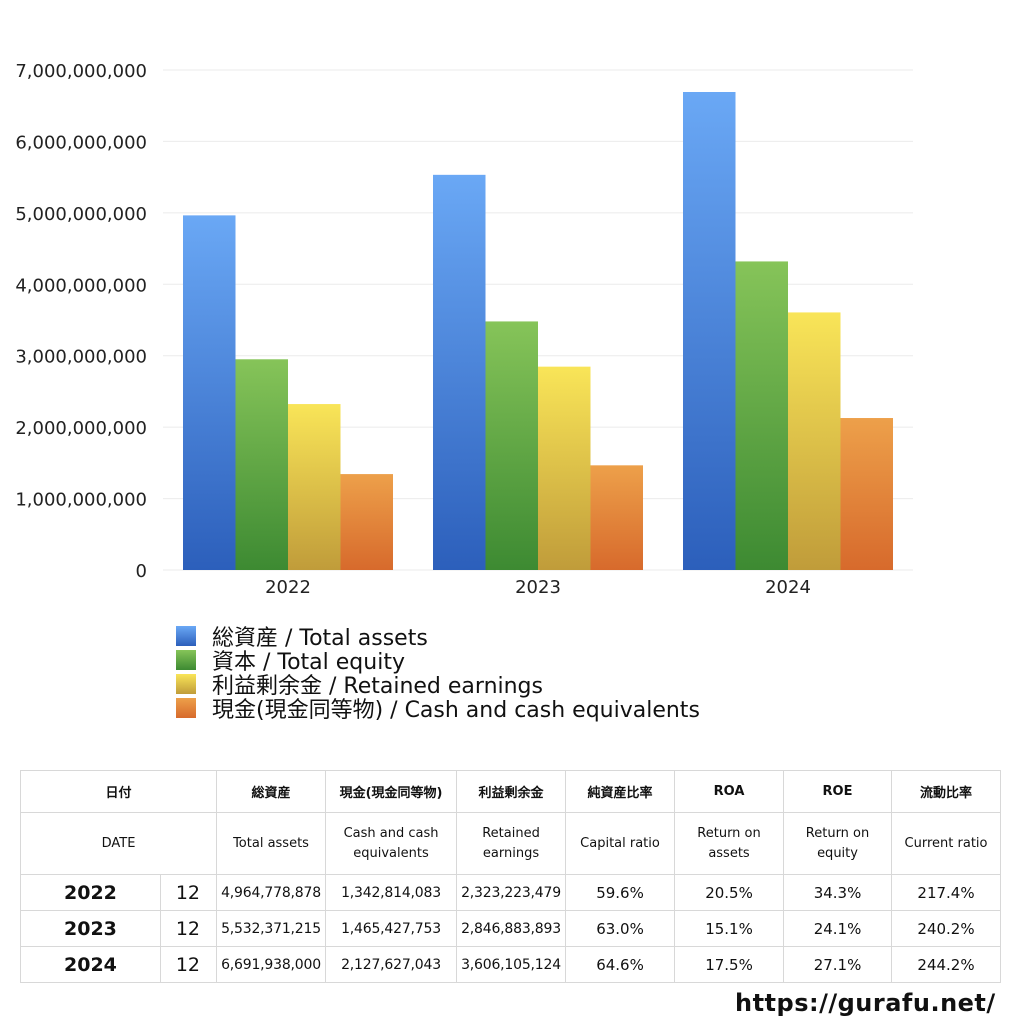 This screenshot has height=1024, width=1024. I want to click on x-axis-ticks: 2022 2023 2024, so click(538, 587).